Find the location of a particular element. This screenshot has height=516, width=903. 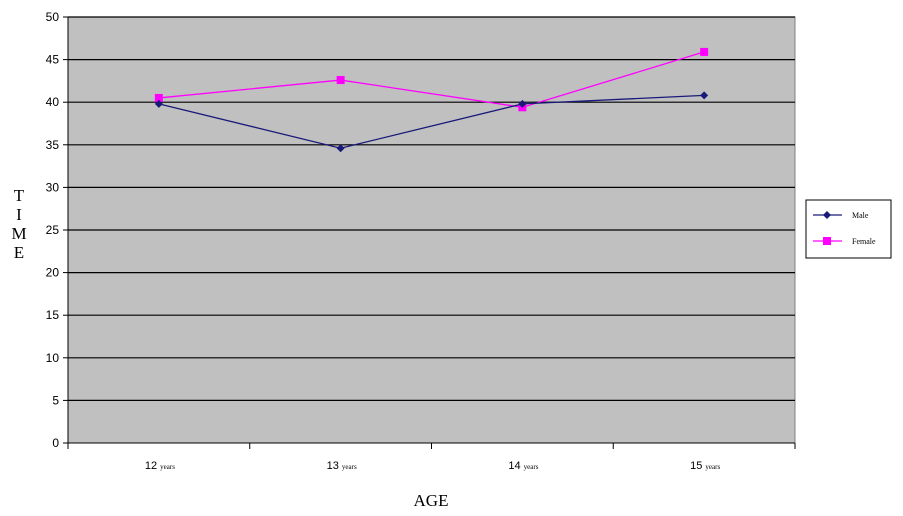

x-tick-label: 15 years is located at coordinates (705, 466).